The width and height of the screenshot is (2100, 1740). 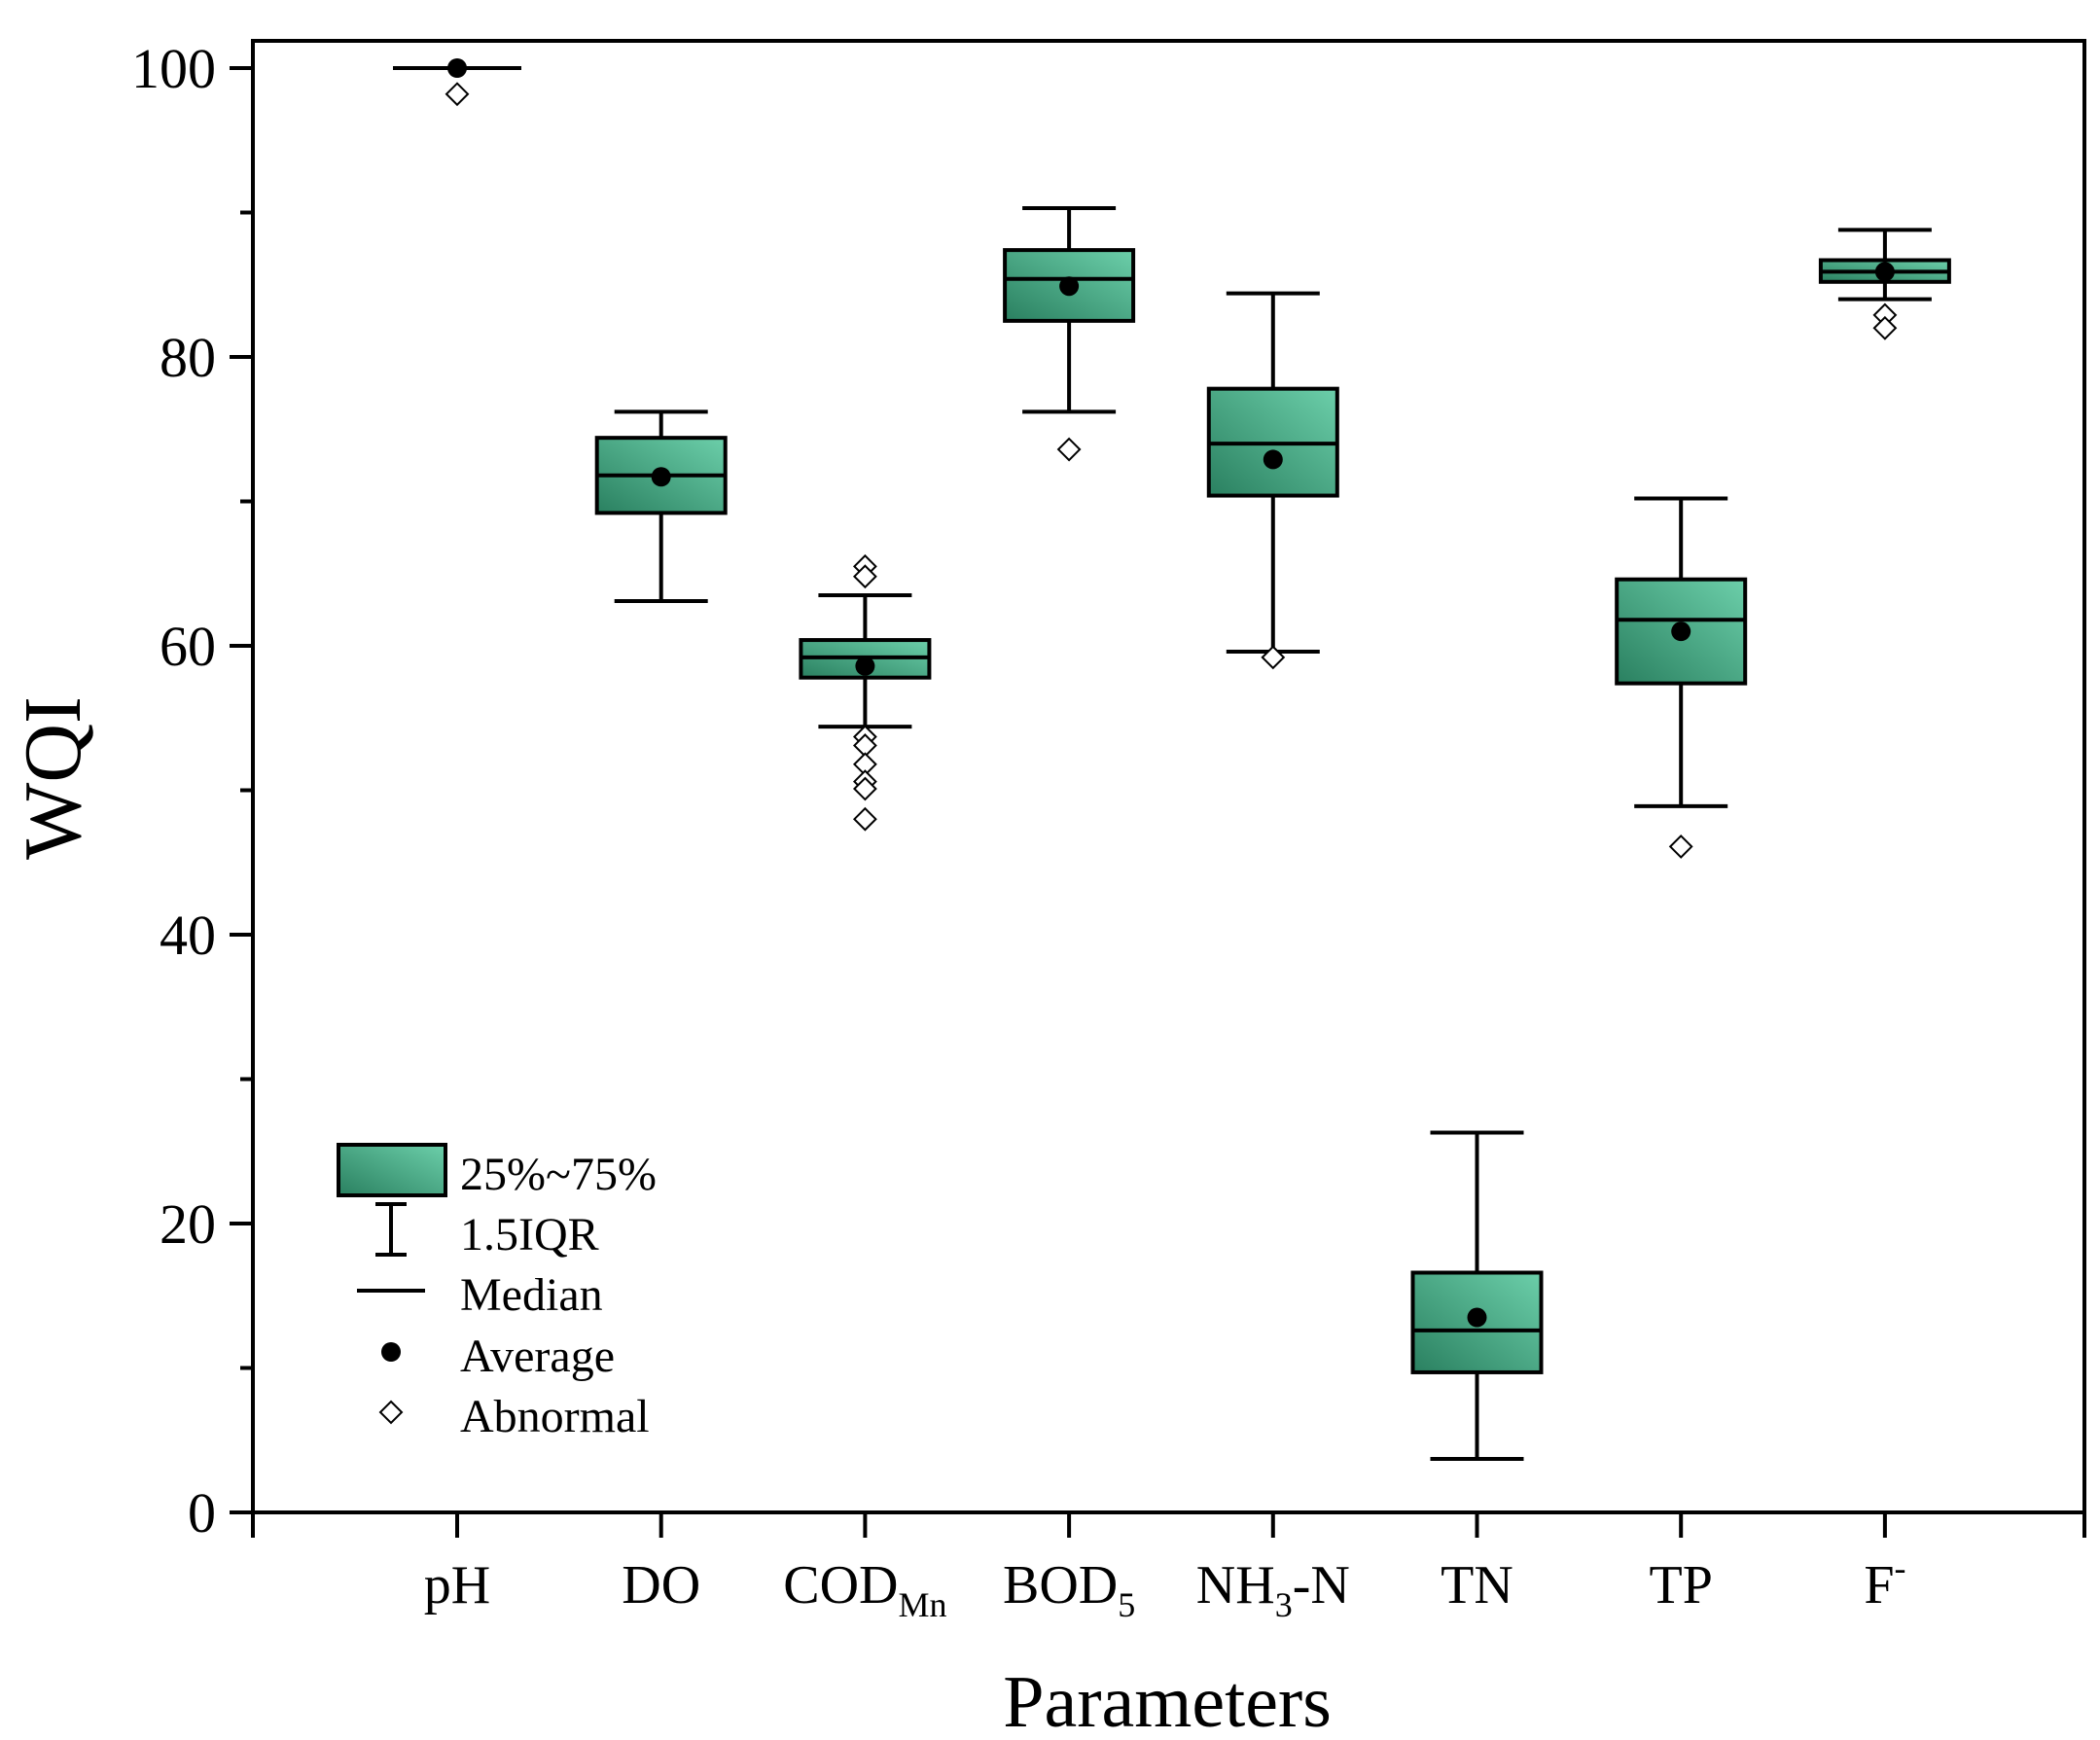 What do you see at coordinates (559, 1174) in the screenshot?
I see `legend-label: 25%~75%` at bounding box center [559, 1174].